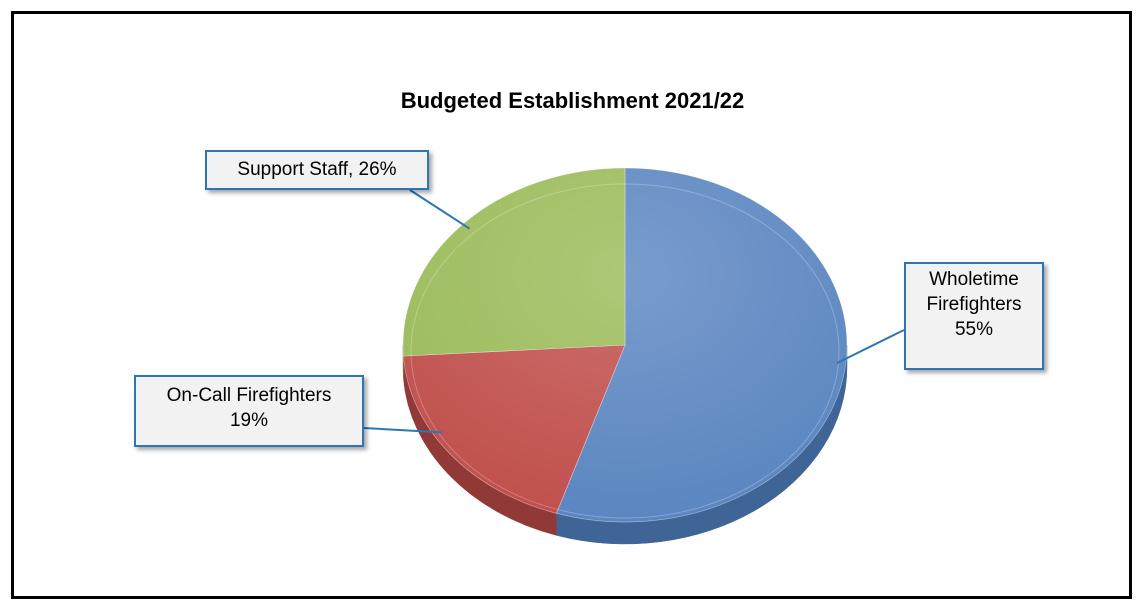 The image size is (1145, 612). Describe the element at coordinates (249, 395) in the screenshot. I see `data-label-line: On-Call Firefighters` at that location.